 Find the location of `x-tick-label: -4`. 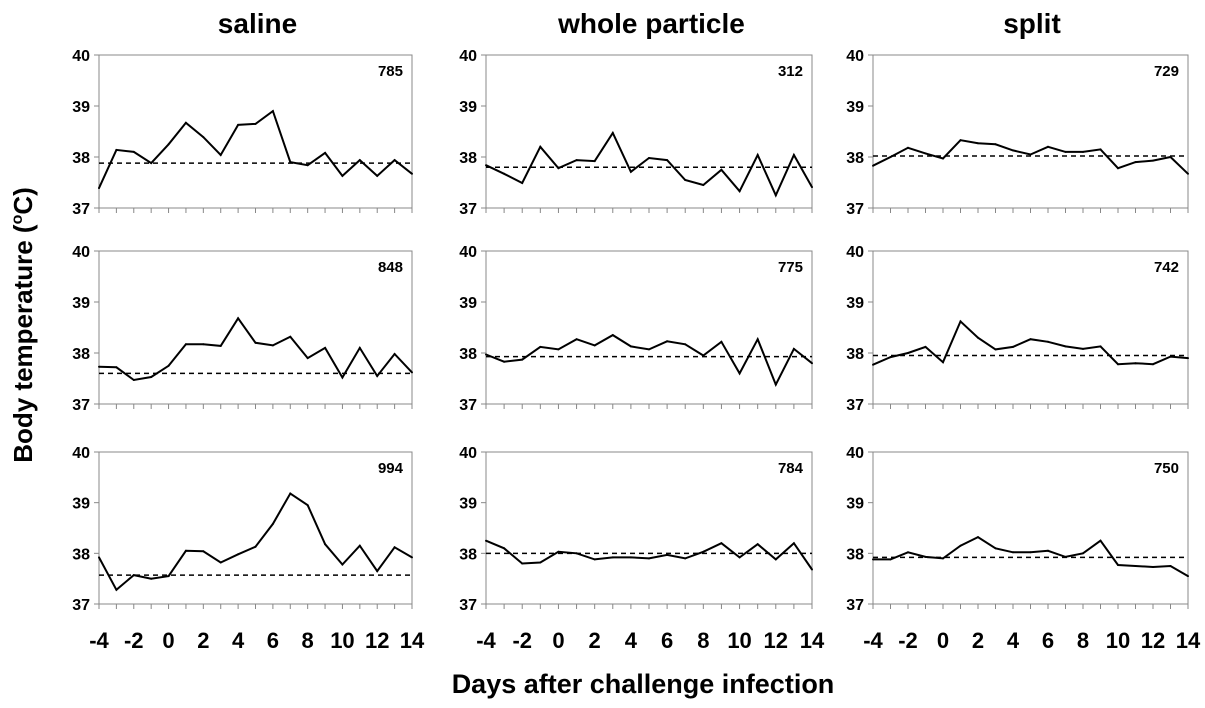

x-tick-label: -4 is located at coordinates (99, 640).